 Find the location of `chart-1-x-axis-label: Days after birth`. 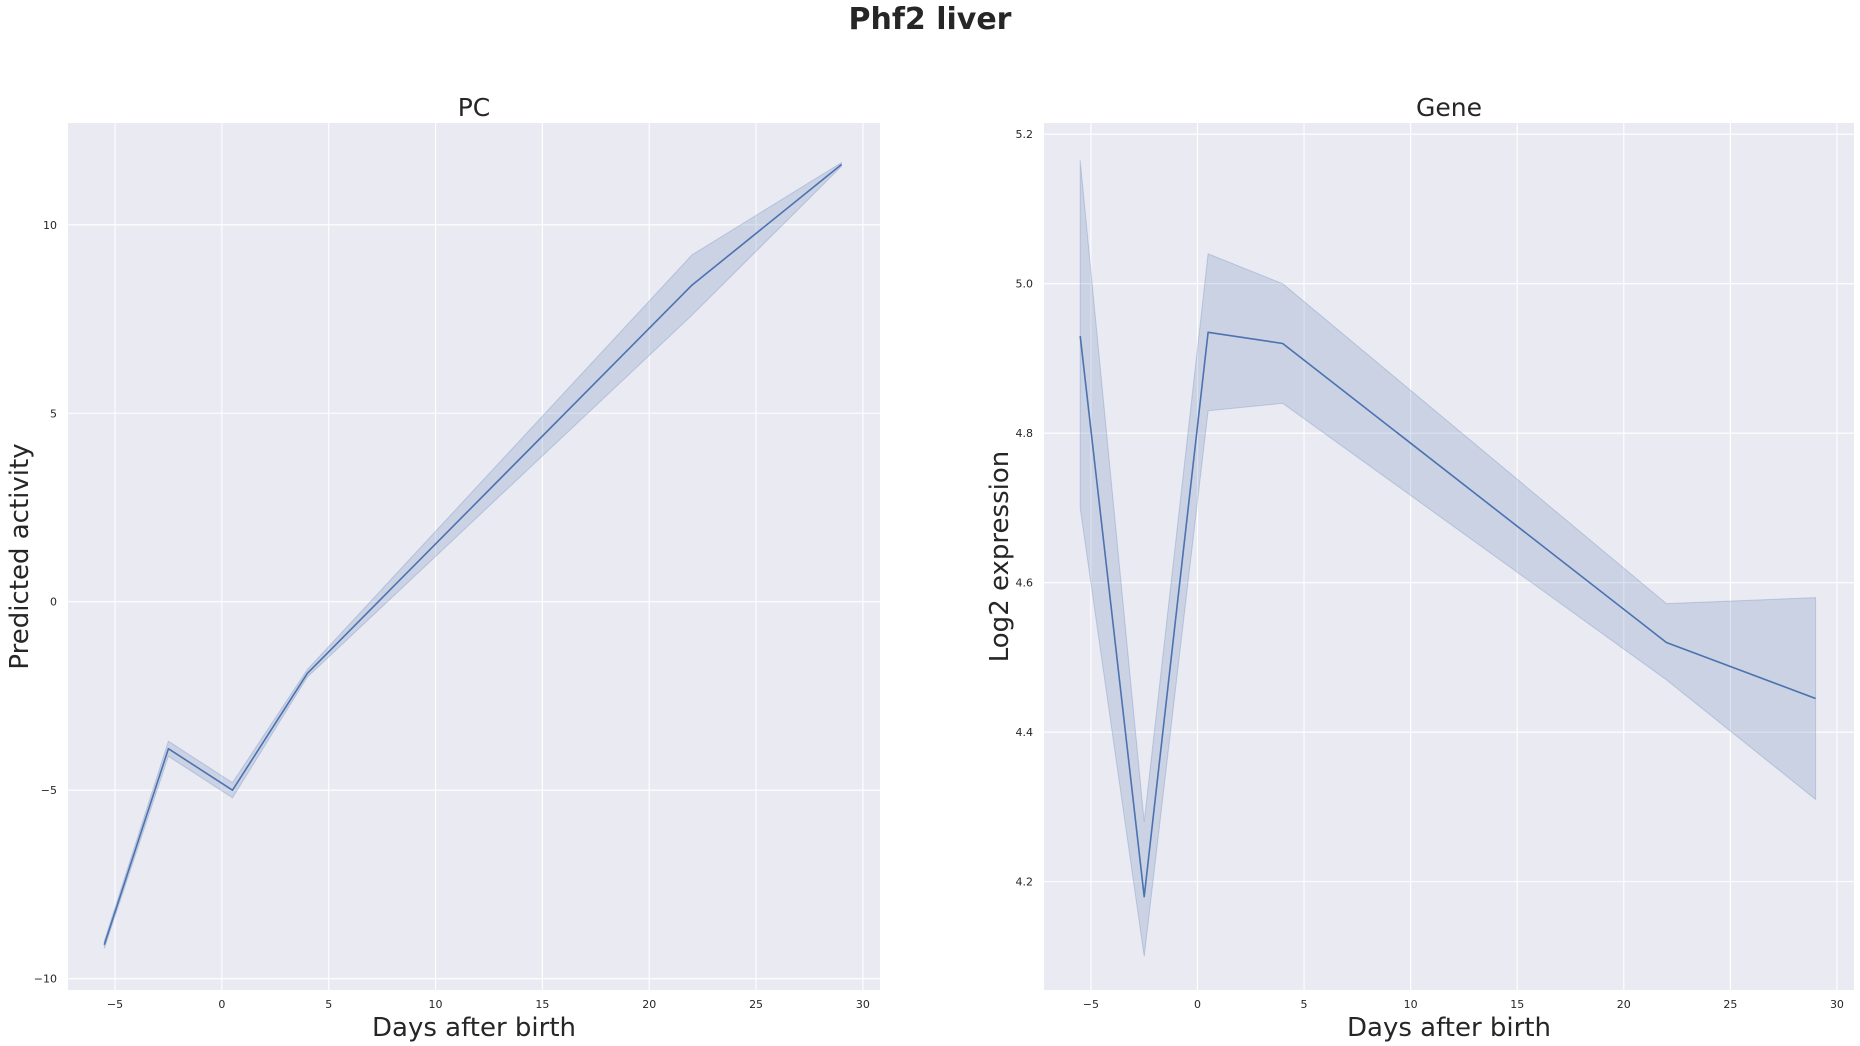

chart-1-x-axis-label: Days after birth is located at coordinates (1449, 1028).